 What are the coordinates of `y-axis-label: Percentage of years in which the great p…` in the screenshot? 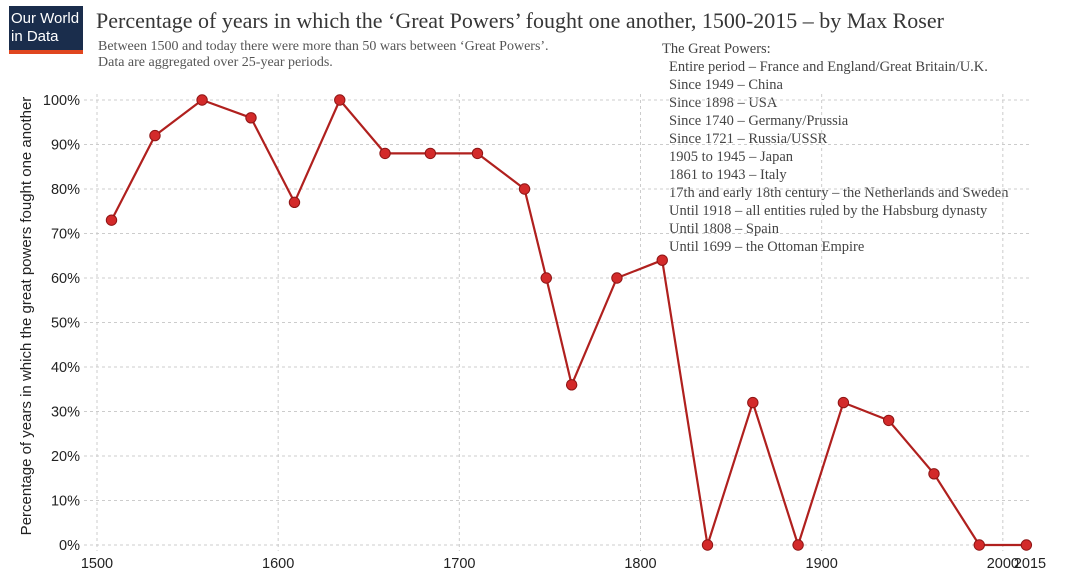 It's located at (26, 316).